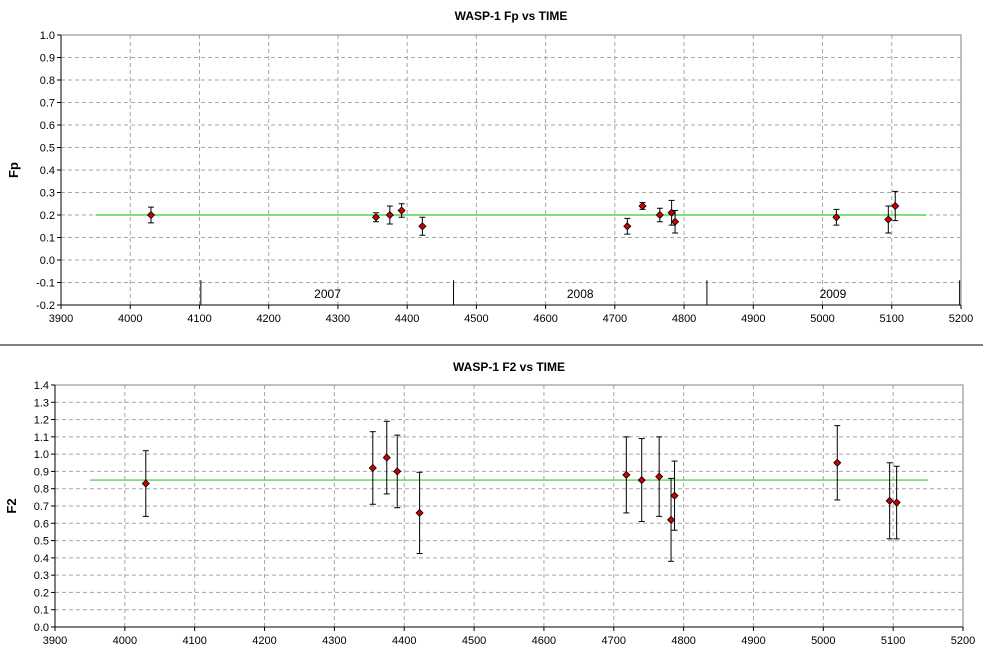 This screenshot has width=983, height=659. What do you see at coordinates (41, 403) in the screenshot?
I see `y-tick-label: 1.3` at bounding box center [41, 403].